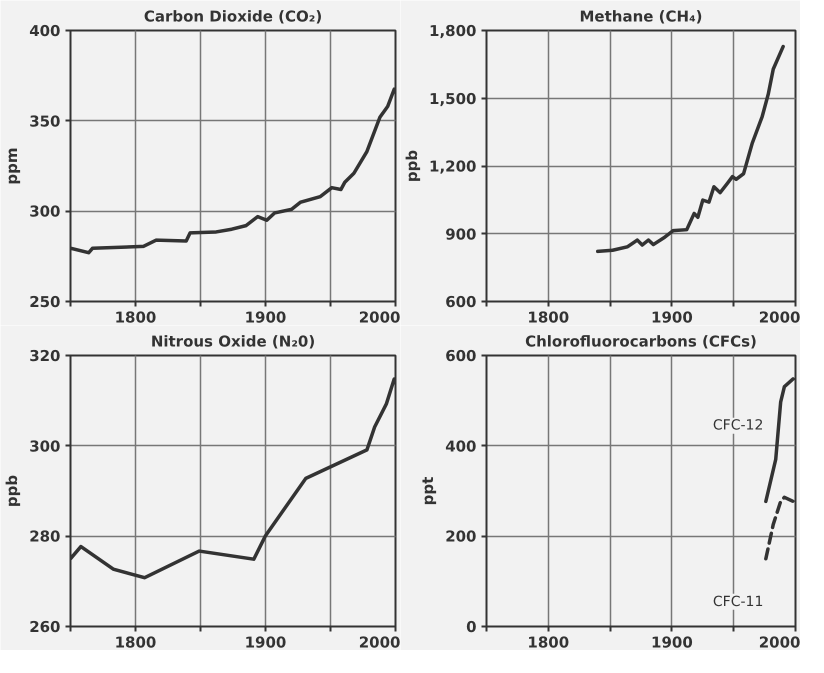  Describe the element at coordinates (453, 31) in the screenshot. I see `y-tick-label: 1,800` at that location.